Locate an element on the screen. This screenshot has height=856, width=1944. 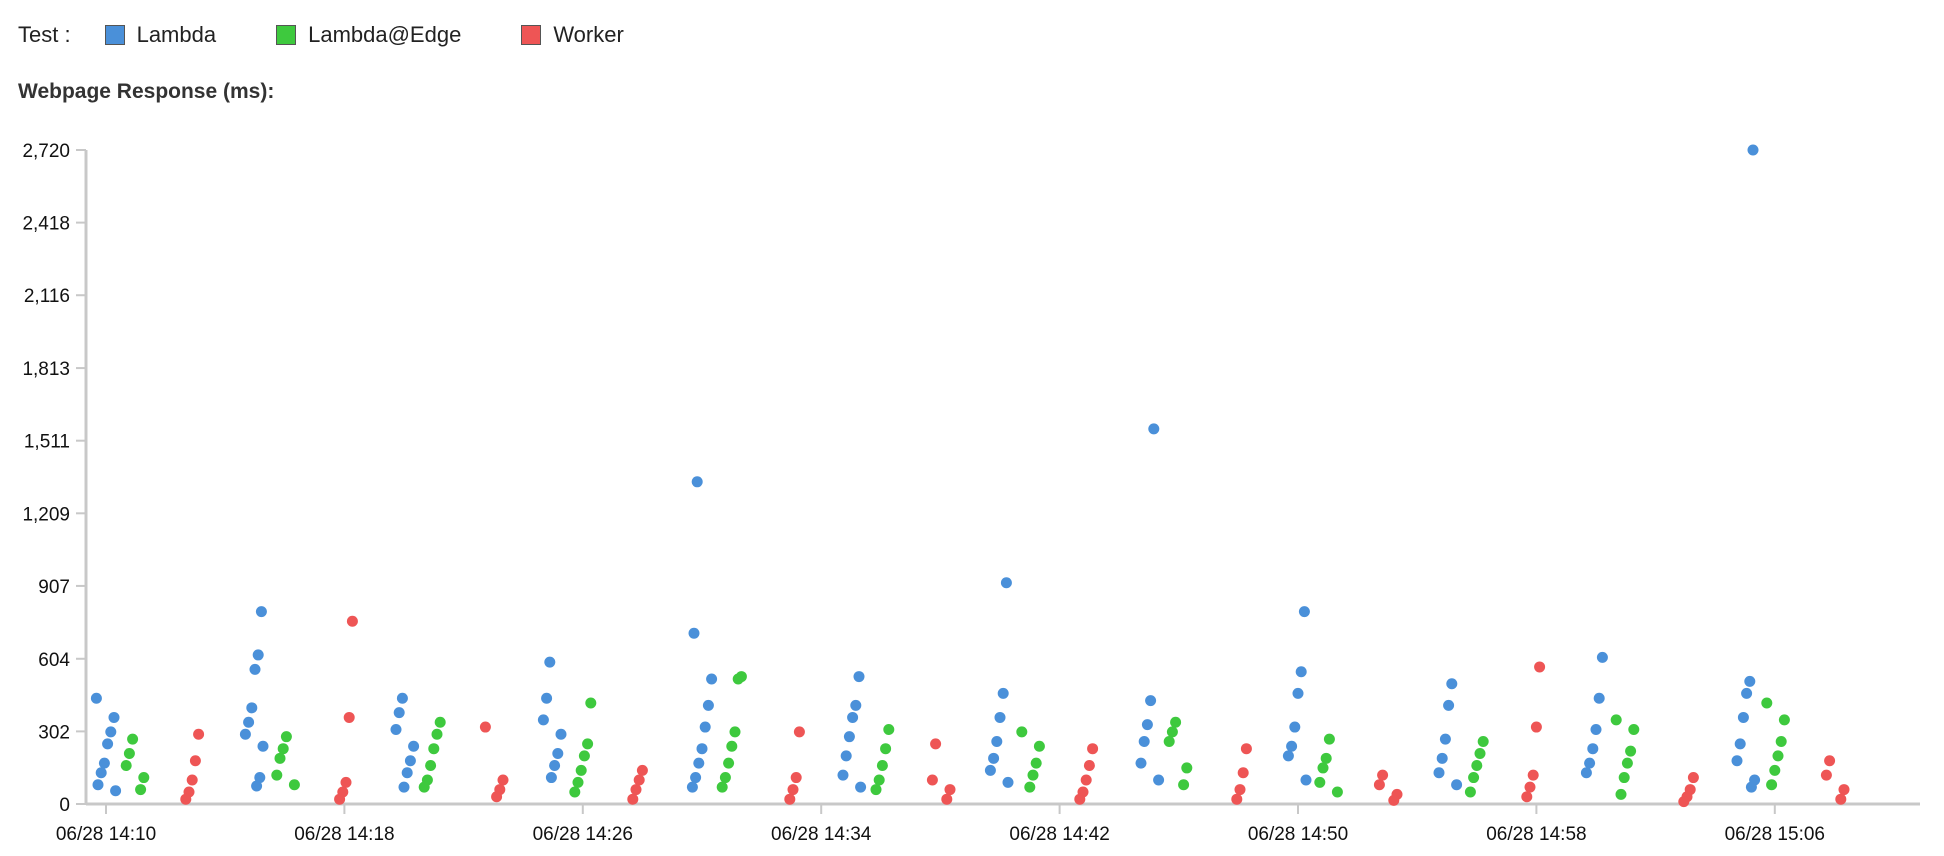
y-tick-label: 1,209 is located at coordinates (46, 514).